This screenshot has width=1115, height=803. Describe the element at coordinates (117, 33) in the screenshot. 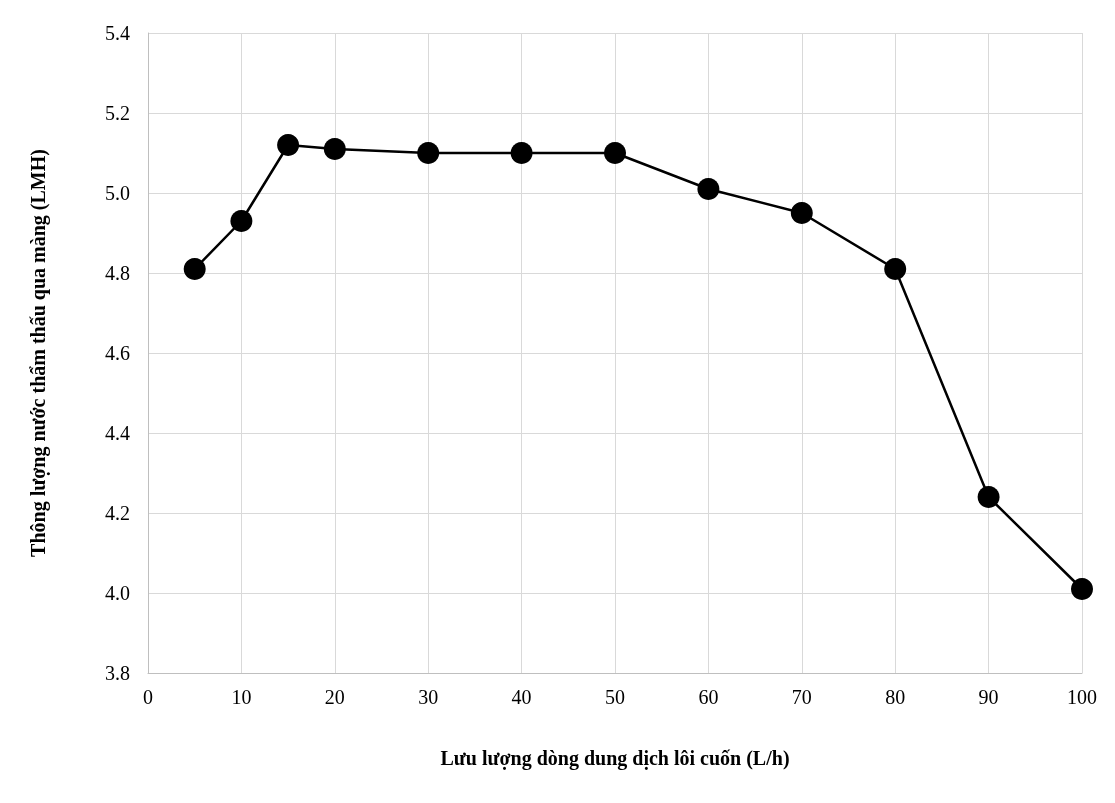

I see `y-tick-label: 5.4` at that location.